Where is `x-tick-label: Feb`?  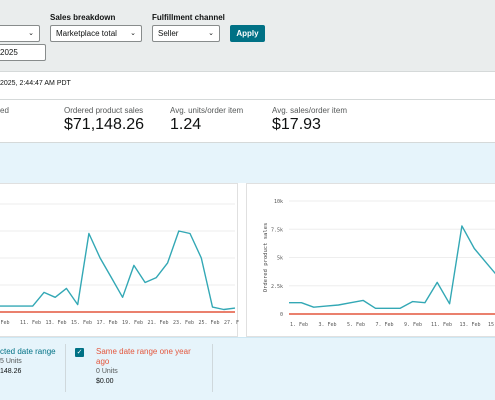 x-tick-label: Feb is located at coordinates (4, 323).